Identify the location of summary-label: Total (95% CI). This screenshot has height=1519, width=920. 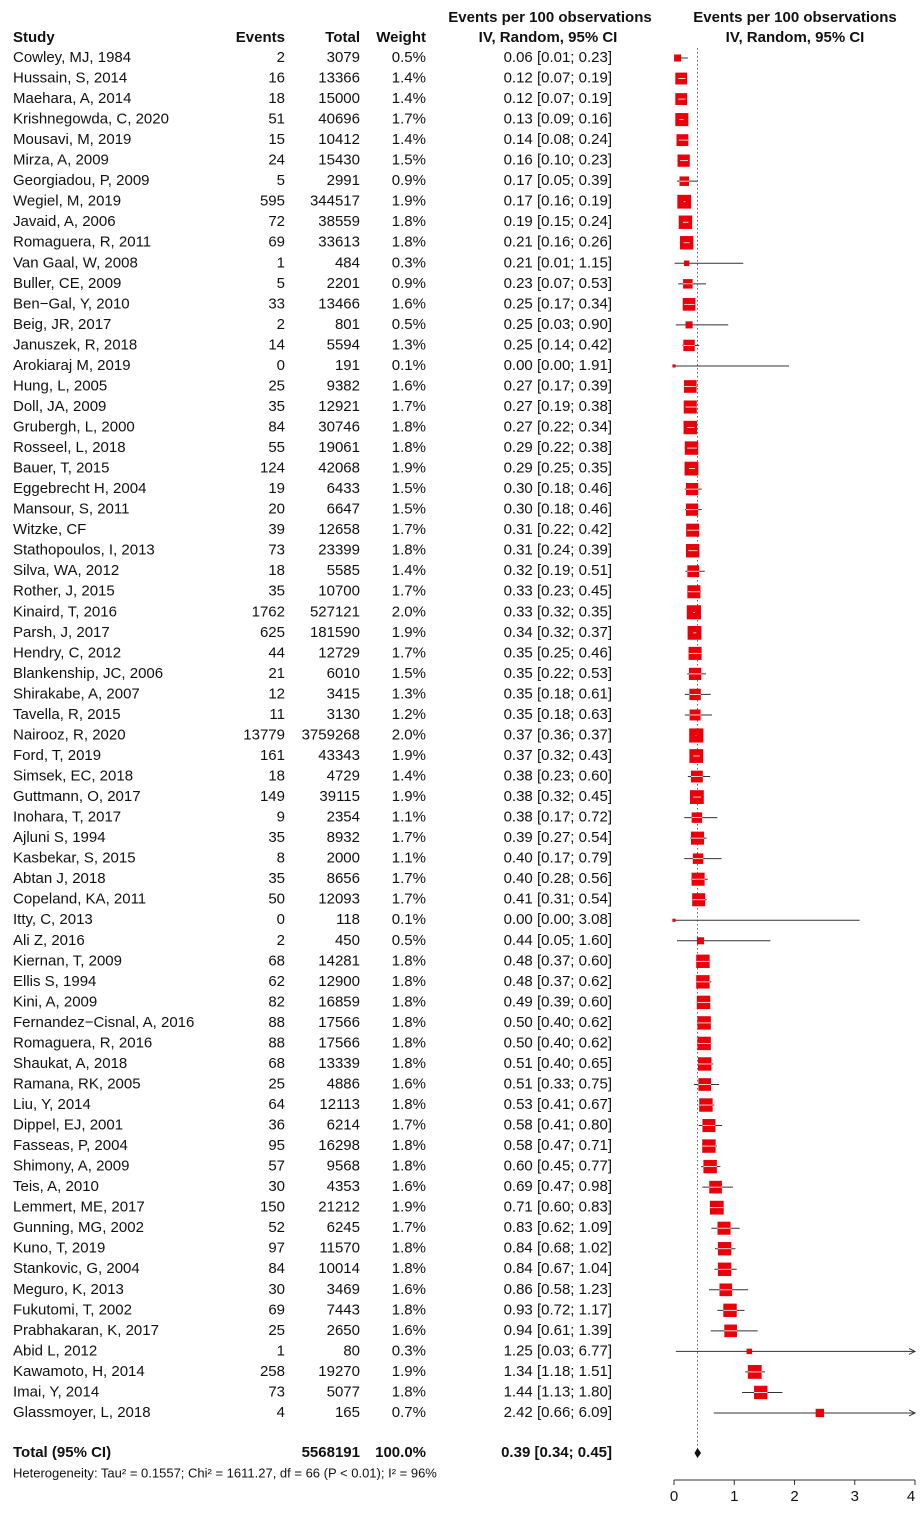
(62, 1452).